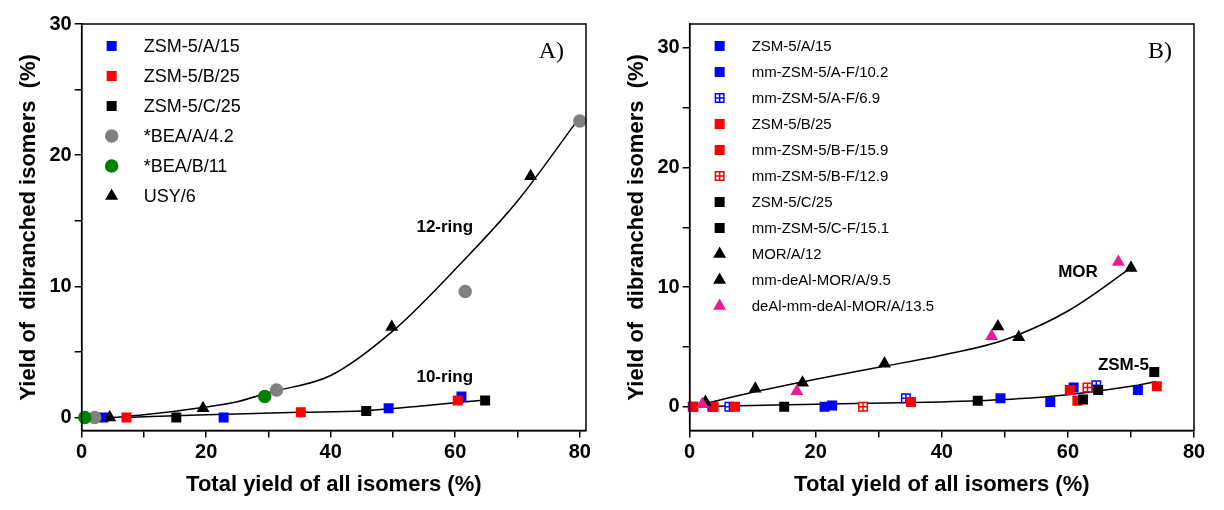  Describe the element at coordinates (1123, 365) in the screenshot. I see `annotation: ZSM-5` at that location.